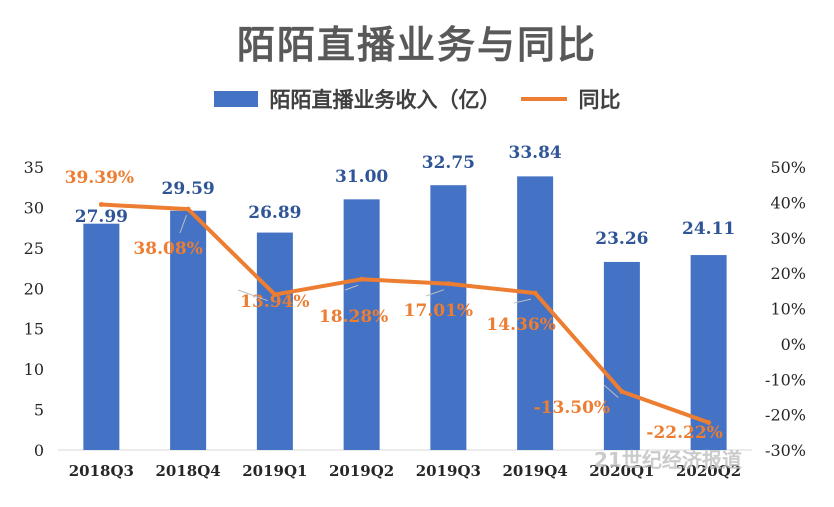 The width and height of the screenshot is (834, 507). I want to click on chart-title: 陌陌直播业务与同比, so click(416, 45).